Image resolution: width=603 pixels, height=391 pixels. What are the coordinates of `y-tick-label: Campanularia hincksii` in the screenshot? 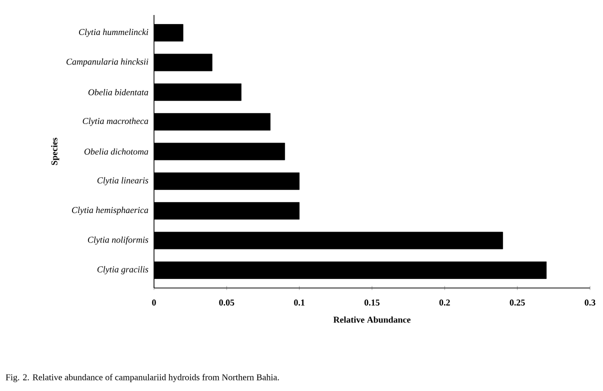 It's located at (107, 62).